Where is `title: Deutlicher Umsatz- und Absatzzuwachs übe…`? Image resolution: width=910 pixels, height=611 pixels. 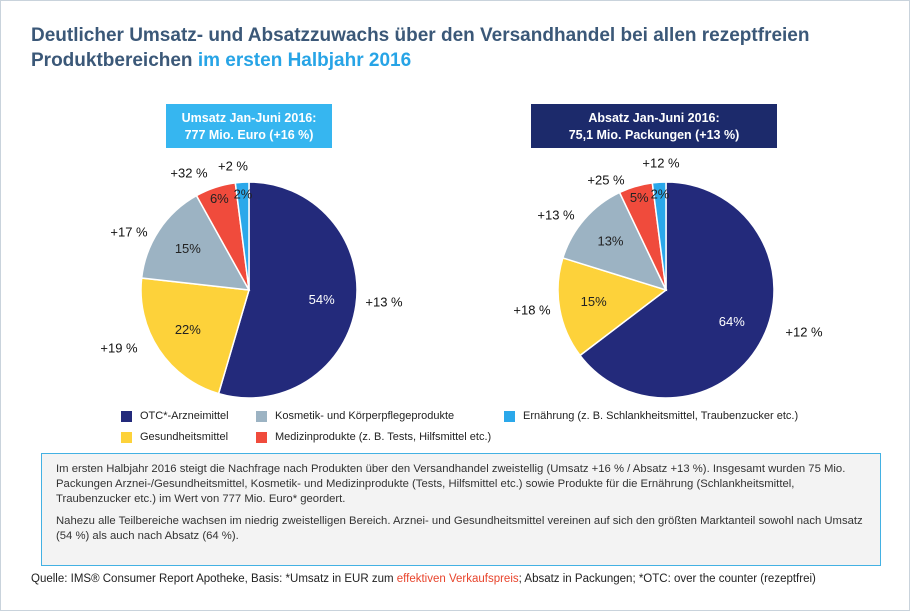
title: Deutlicher Umsatz- und Absatzzuwachs übe… is located at coordinates (441, 48).